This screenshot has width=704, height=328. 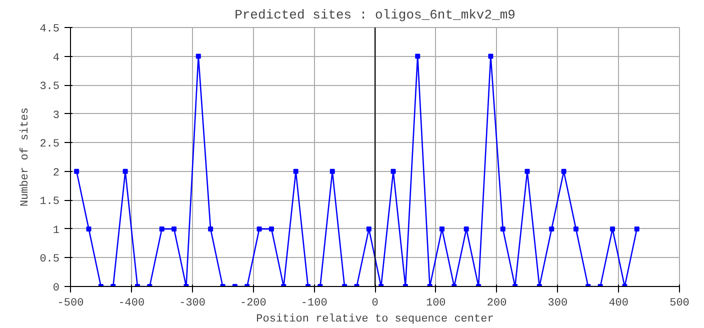 I want to click on x-tick-label: 0, so click(x=375, y=304).